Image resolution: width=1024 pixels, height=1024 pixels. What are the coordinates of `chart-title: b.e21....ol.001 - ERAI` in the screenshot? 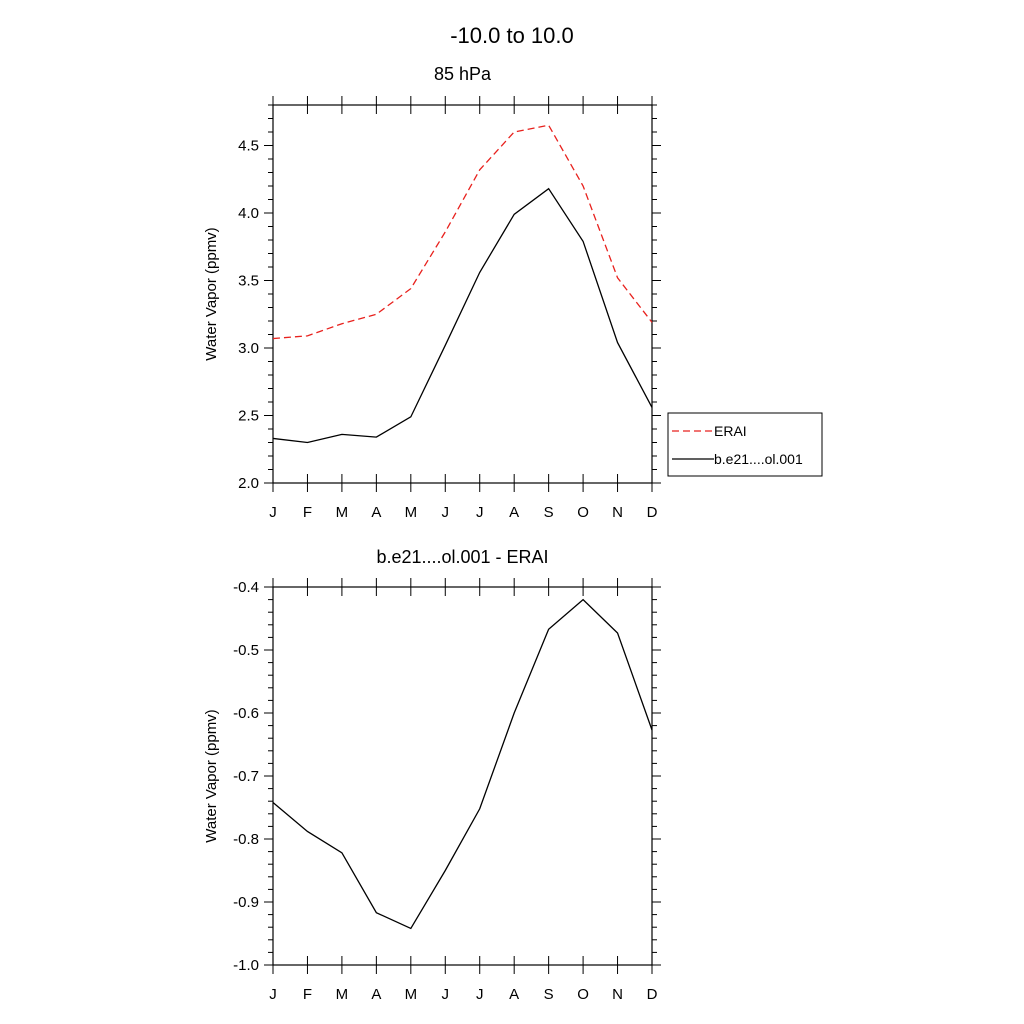 It's located at (462, 557).